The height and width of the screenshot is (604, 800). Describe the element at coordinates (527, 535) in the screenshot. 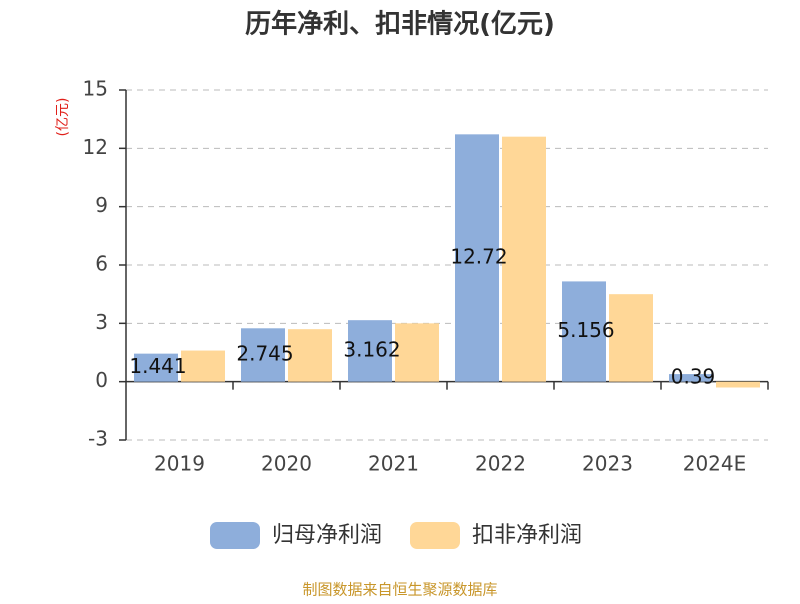

I see `legend-label: 扣非净利润` at that location.